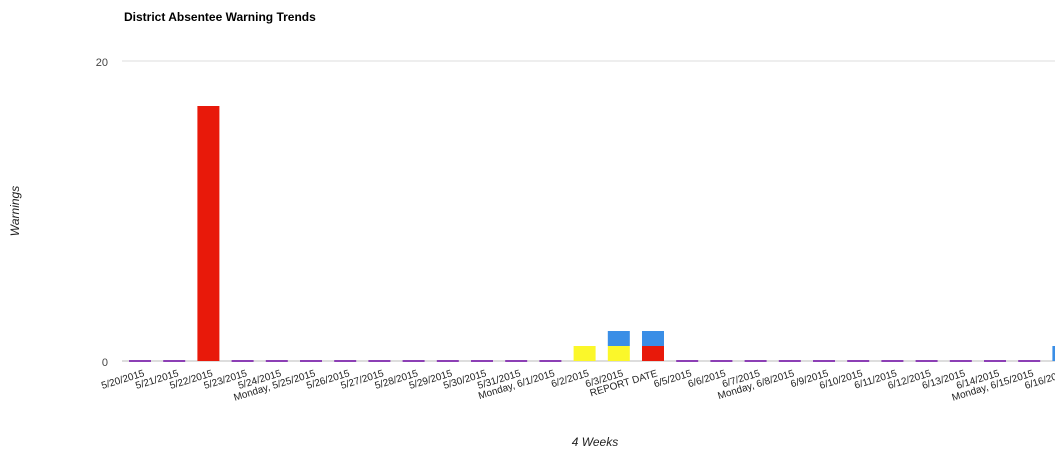  I want to click on y-tick-label: 0, so click(105, 363).